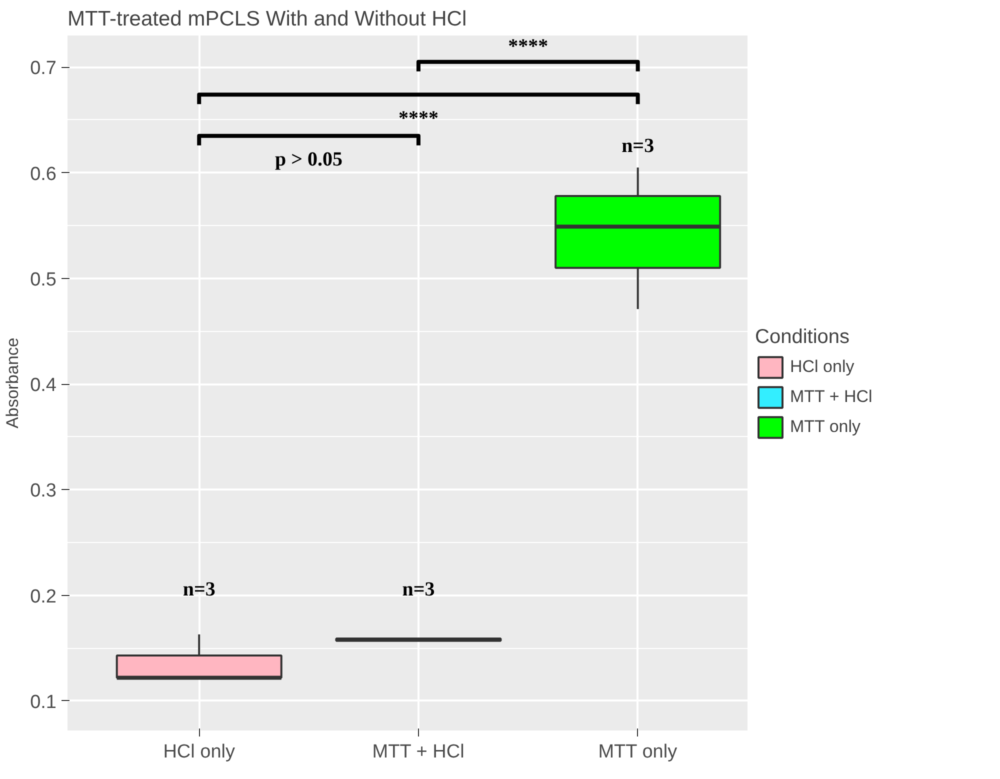 This screenshot has width=1000, height=779. I want to click on x-tick-label: MTT + HCl, so click(418, 752).